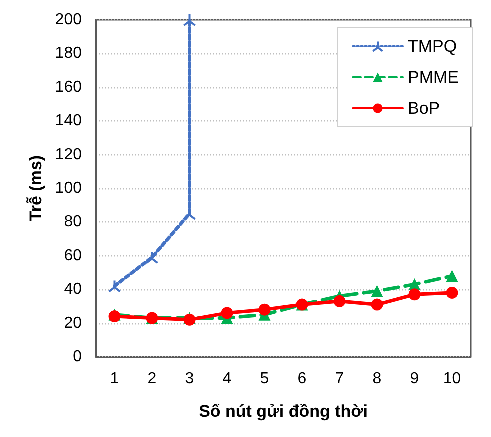 The height and width of the screenshot is (437, 491). I want to click on legend-label: TMPQ, so click(433, 46).